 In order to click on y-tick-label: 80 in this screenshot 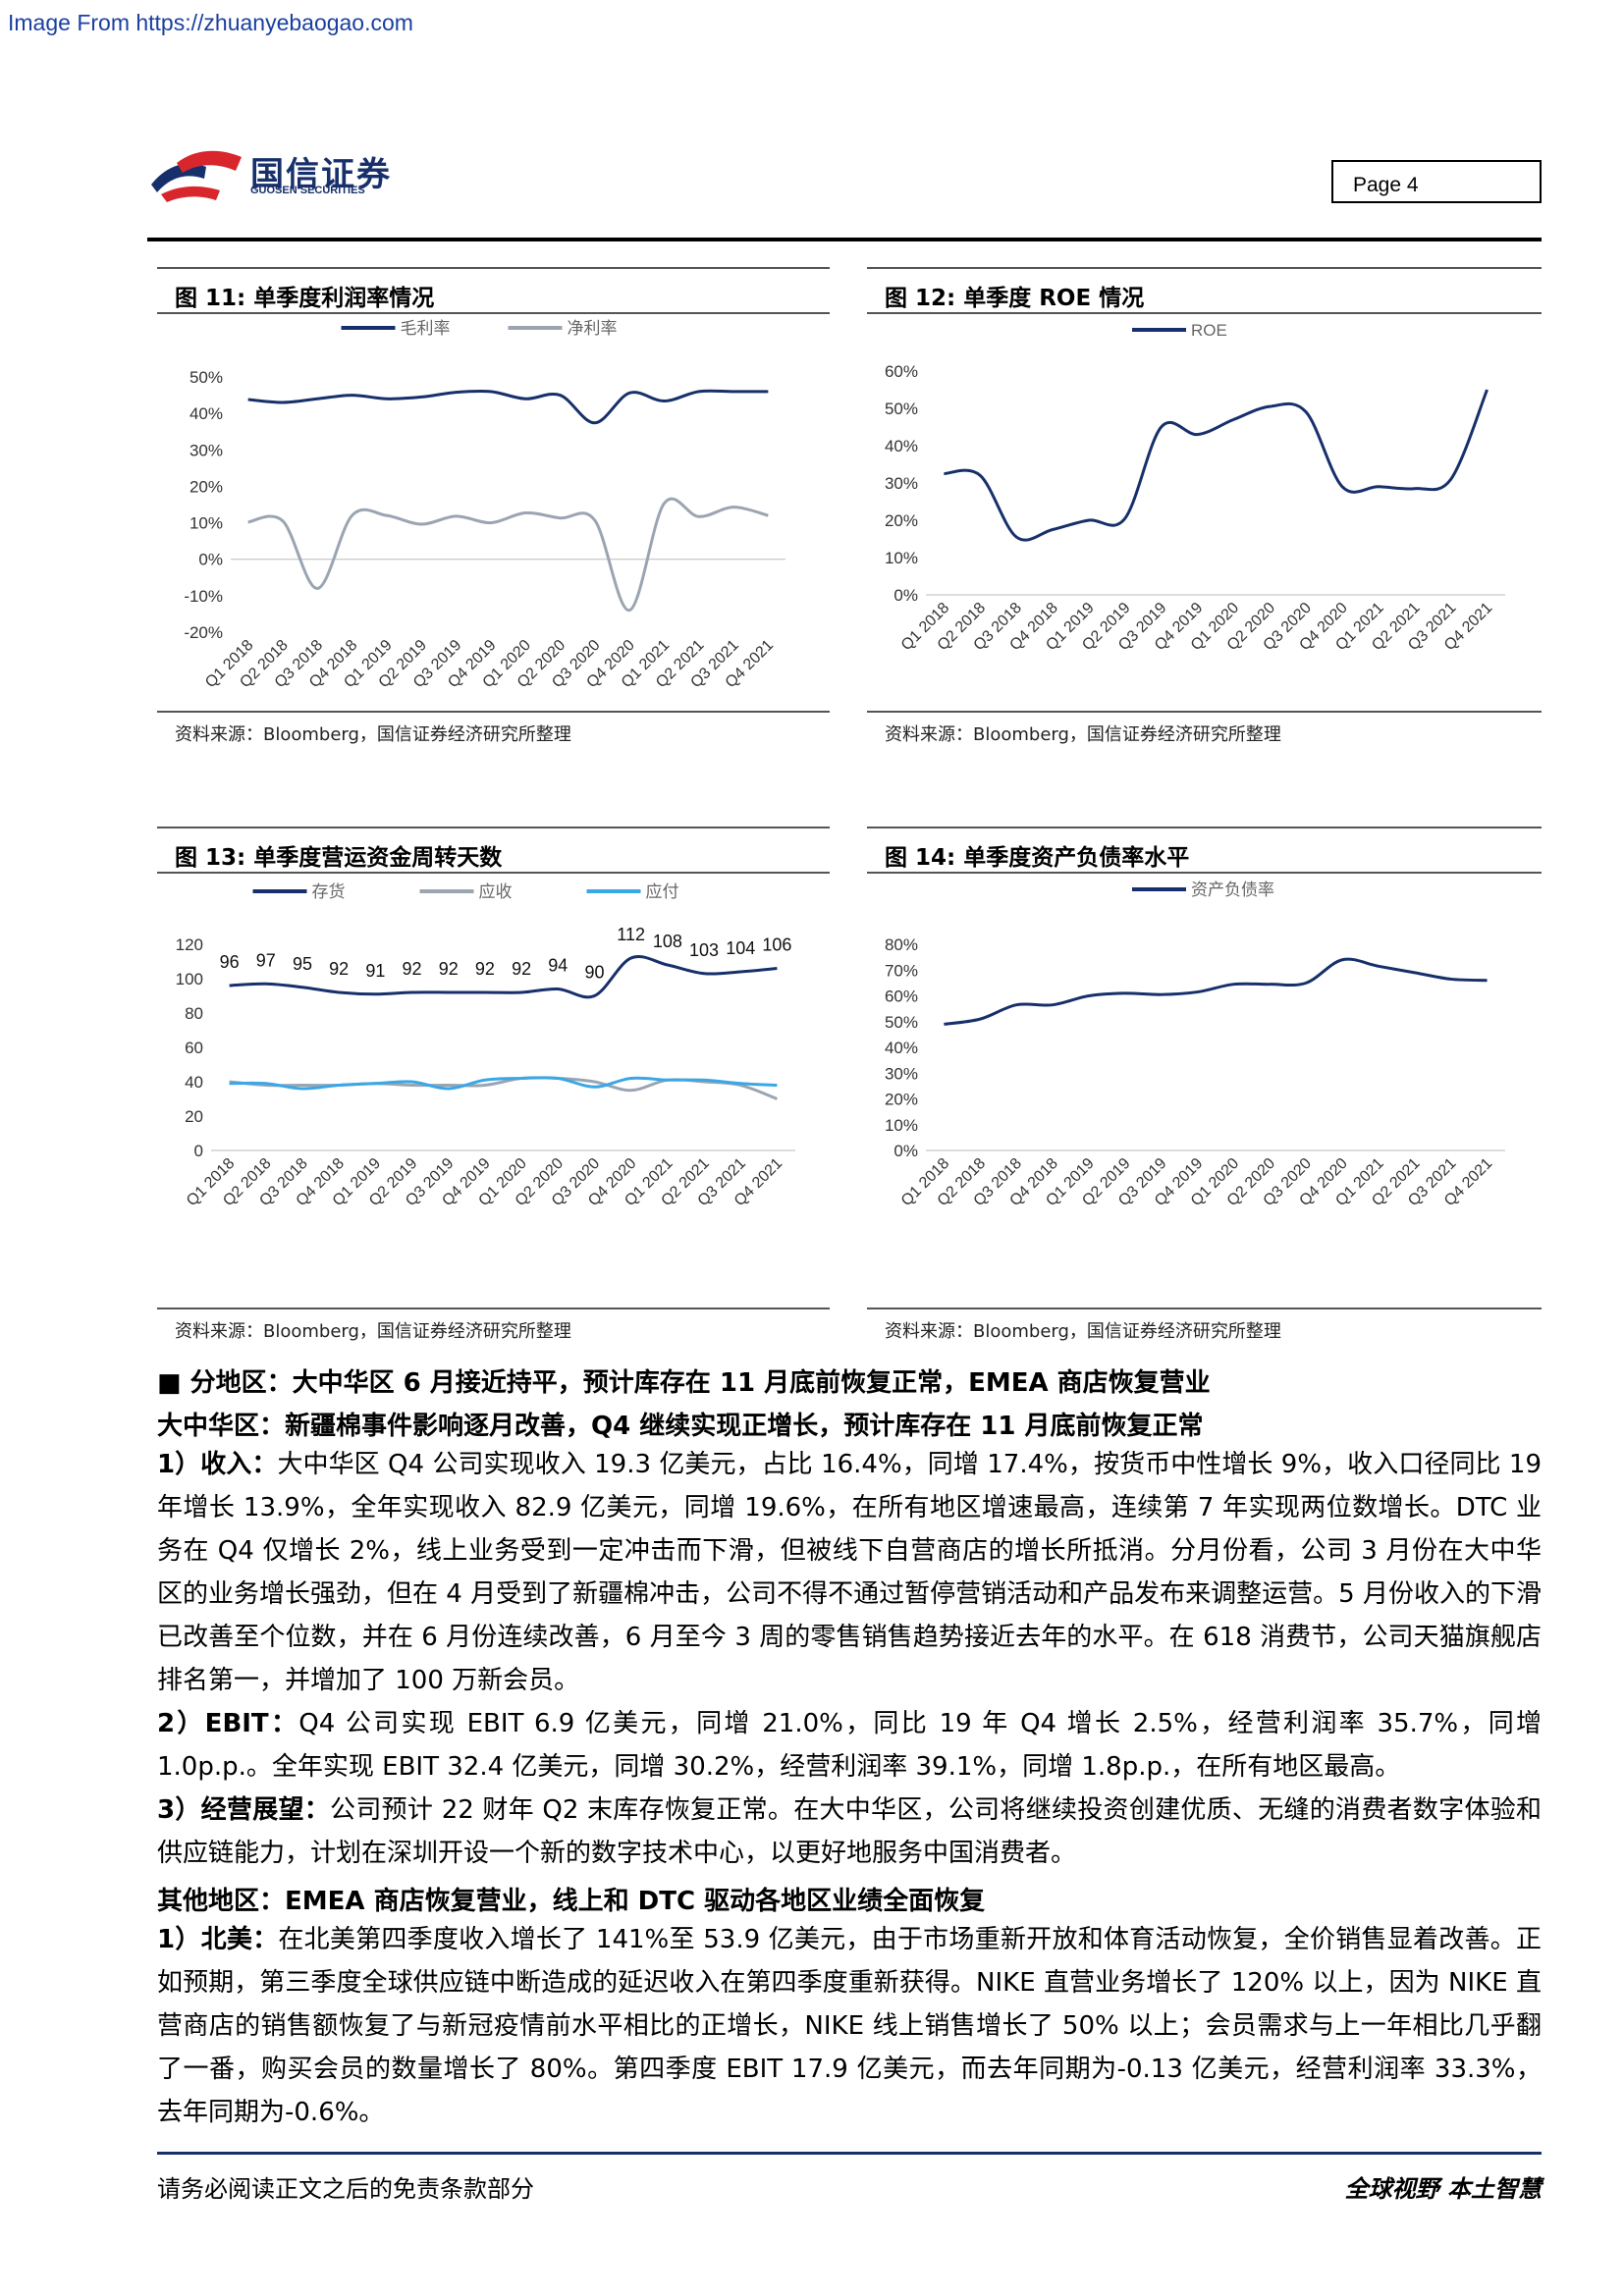, I will do `click(194, 1013)`.